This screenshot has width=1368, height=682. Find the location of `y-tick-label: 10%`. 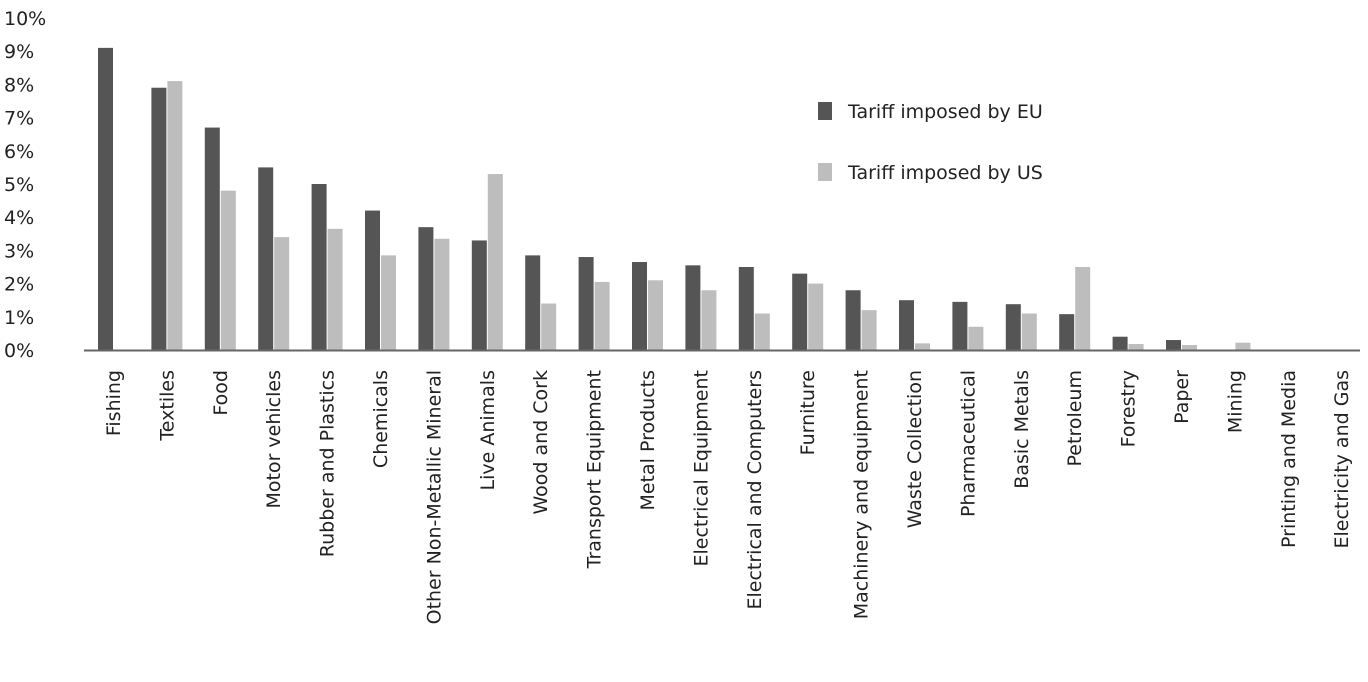

y-tick-label: 10% is located at coordinates (25, 19).